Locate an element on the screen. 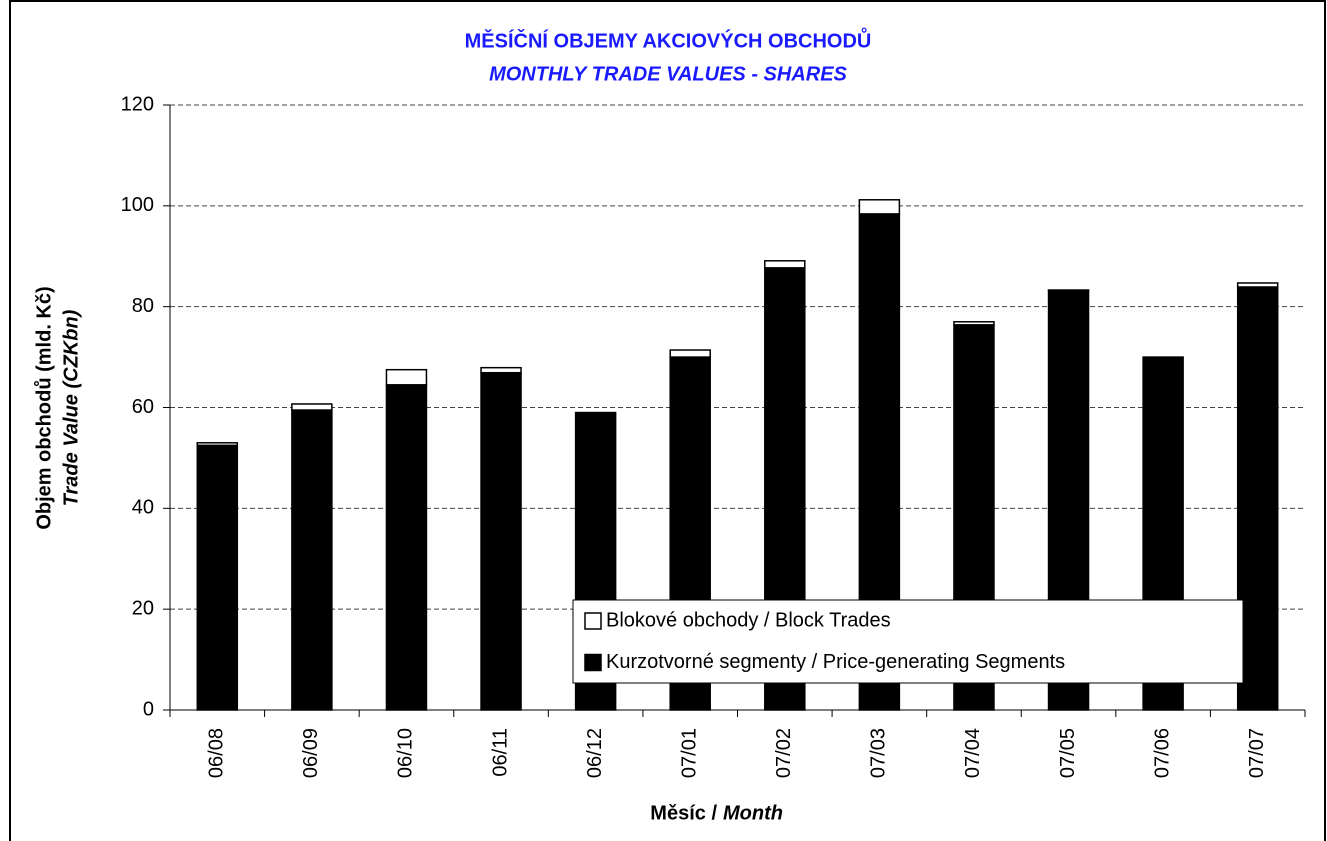  x-tick-label: 06/08 is located at coordinates (217, 753).